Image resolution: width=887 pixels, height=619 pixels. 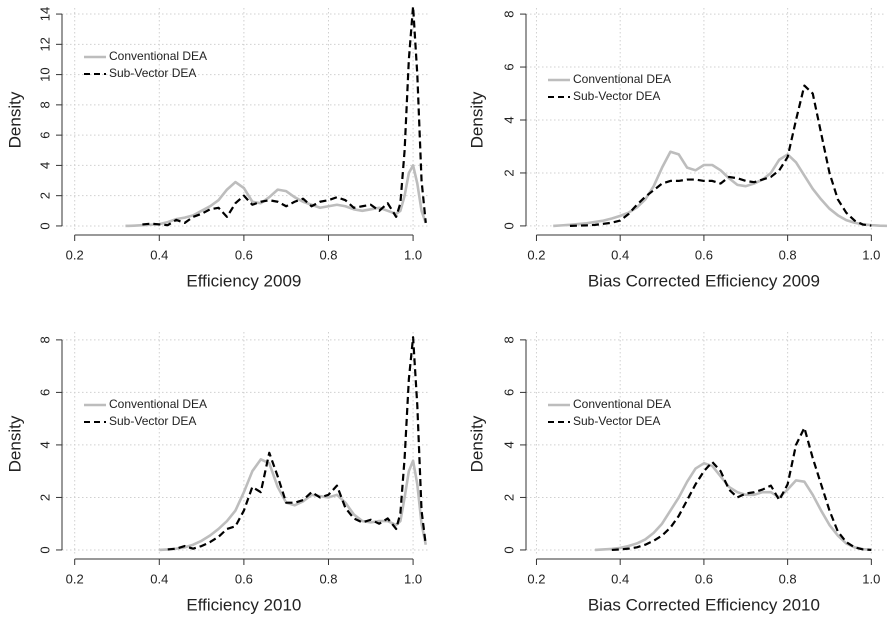 What do you see at coordinates (44, 44) in the screenshot?
I see `y-tick-label: 12` at bounding box center [44, 44].